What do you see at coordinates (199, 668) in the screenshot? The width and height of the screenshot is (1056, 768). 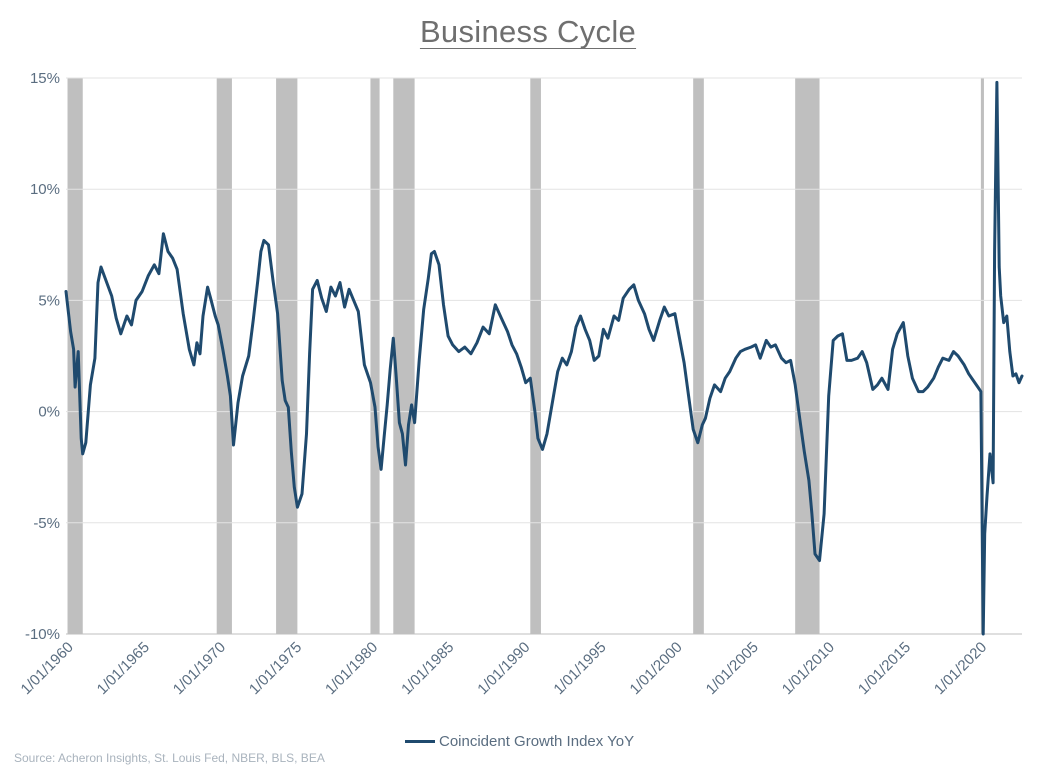 I see `x-tick-label: 1/01/1970` at bounding box center [199, 668].